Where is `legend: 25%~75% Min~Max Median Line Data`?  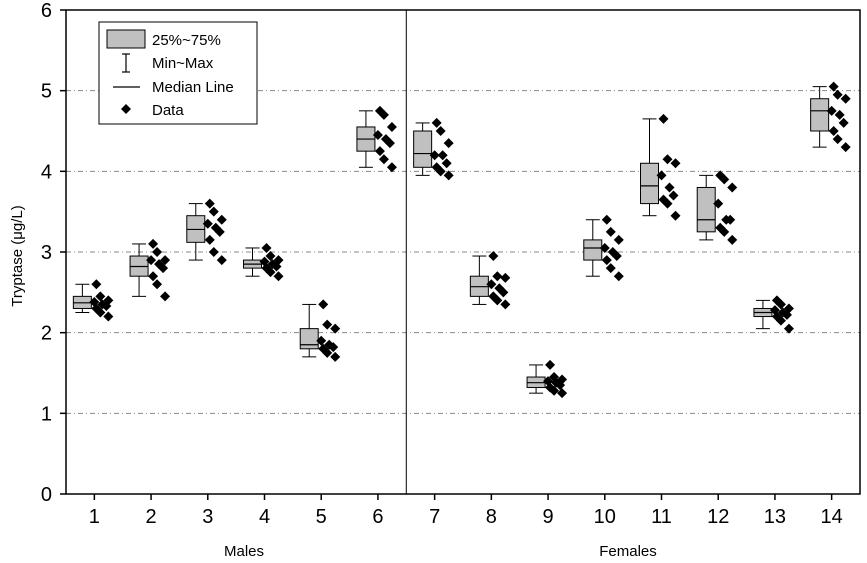 legend: 25%~75% Min~Max Median Line Data is located at coordinates (178, 73).